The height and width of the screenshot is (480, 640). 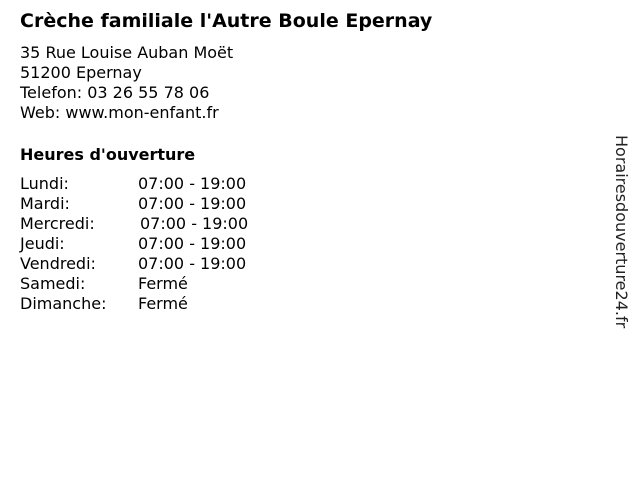 I want to click on watermark: Horairesdouverture24.fr, so click(x=621, y=232).